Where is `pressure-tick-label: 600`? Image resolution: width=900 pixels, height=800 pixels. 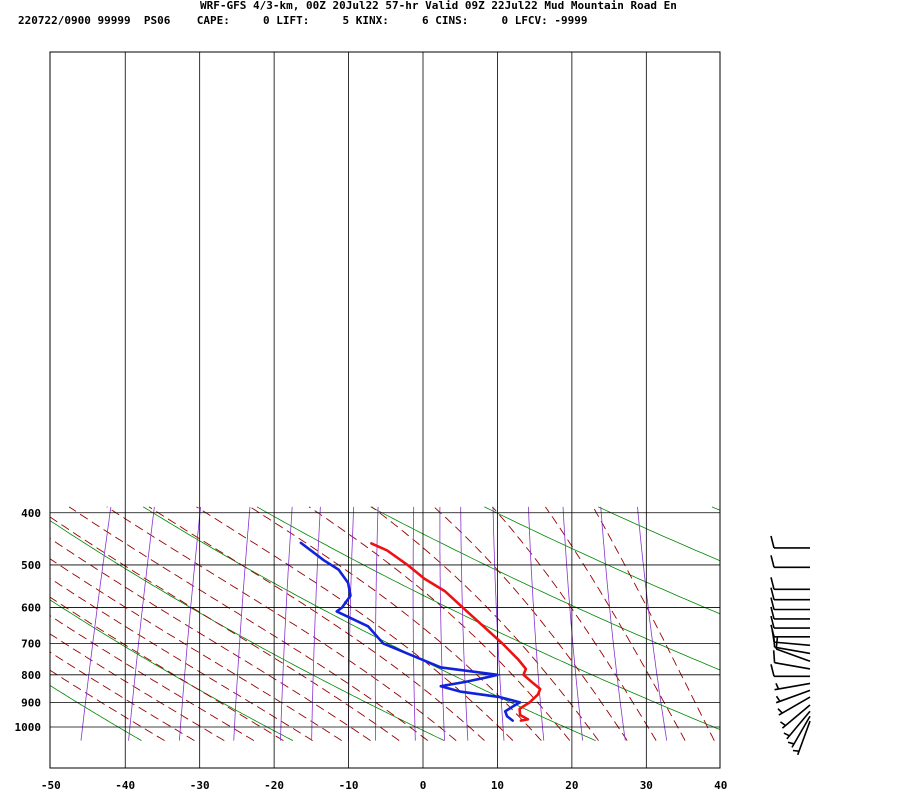
pressure-tick-label: 600 is located at coordinates (31, 608).